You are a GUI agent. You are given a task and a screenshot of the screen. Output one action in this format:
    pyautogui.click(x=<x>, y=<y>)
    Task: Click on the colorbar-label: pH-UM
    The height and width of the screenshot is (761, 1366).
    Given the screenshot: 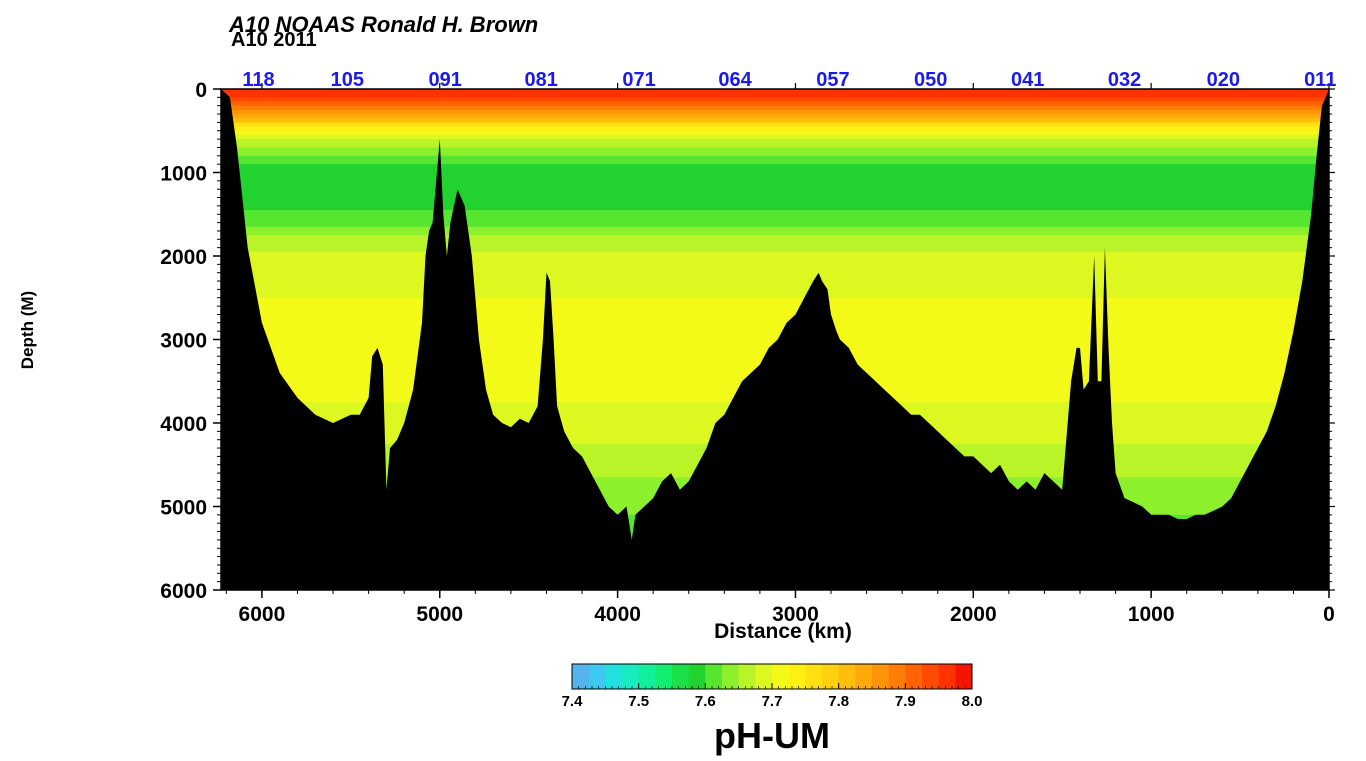 What is the action you would take?
    pyautogui.click(x=772, y=735)
    